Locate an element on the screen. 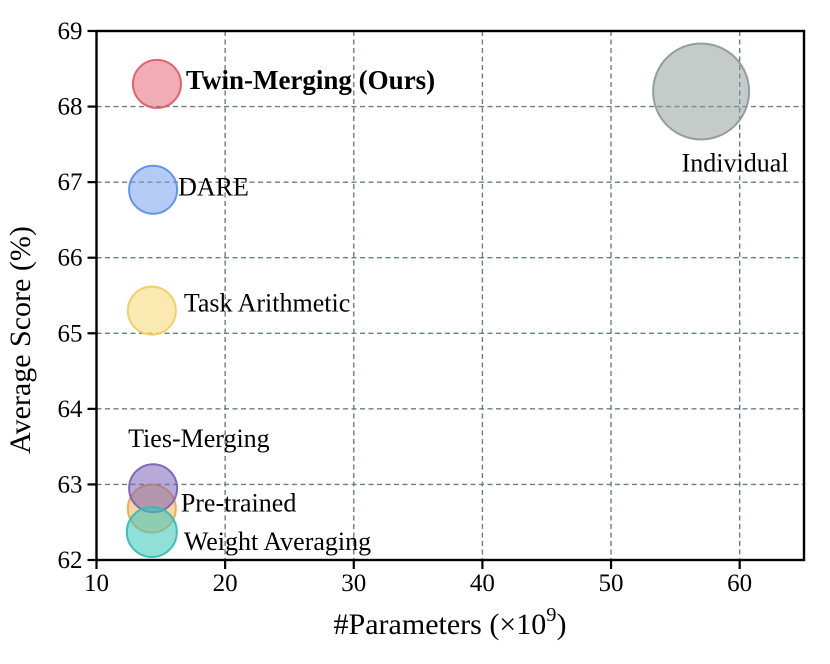 The image size is (830, 664). label-twin-merging-ours-: Twin-Merging (Ours) is located at coordinates (310, 80).